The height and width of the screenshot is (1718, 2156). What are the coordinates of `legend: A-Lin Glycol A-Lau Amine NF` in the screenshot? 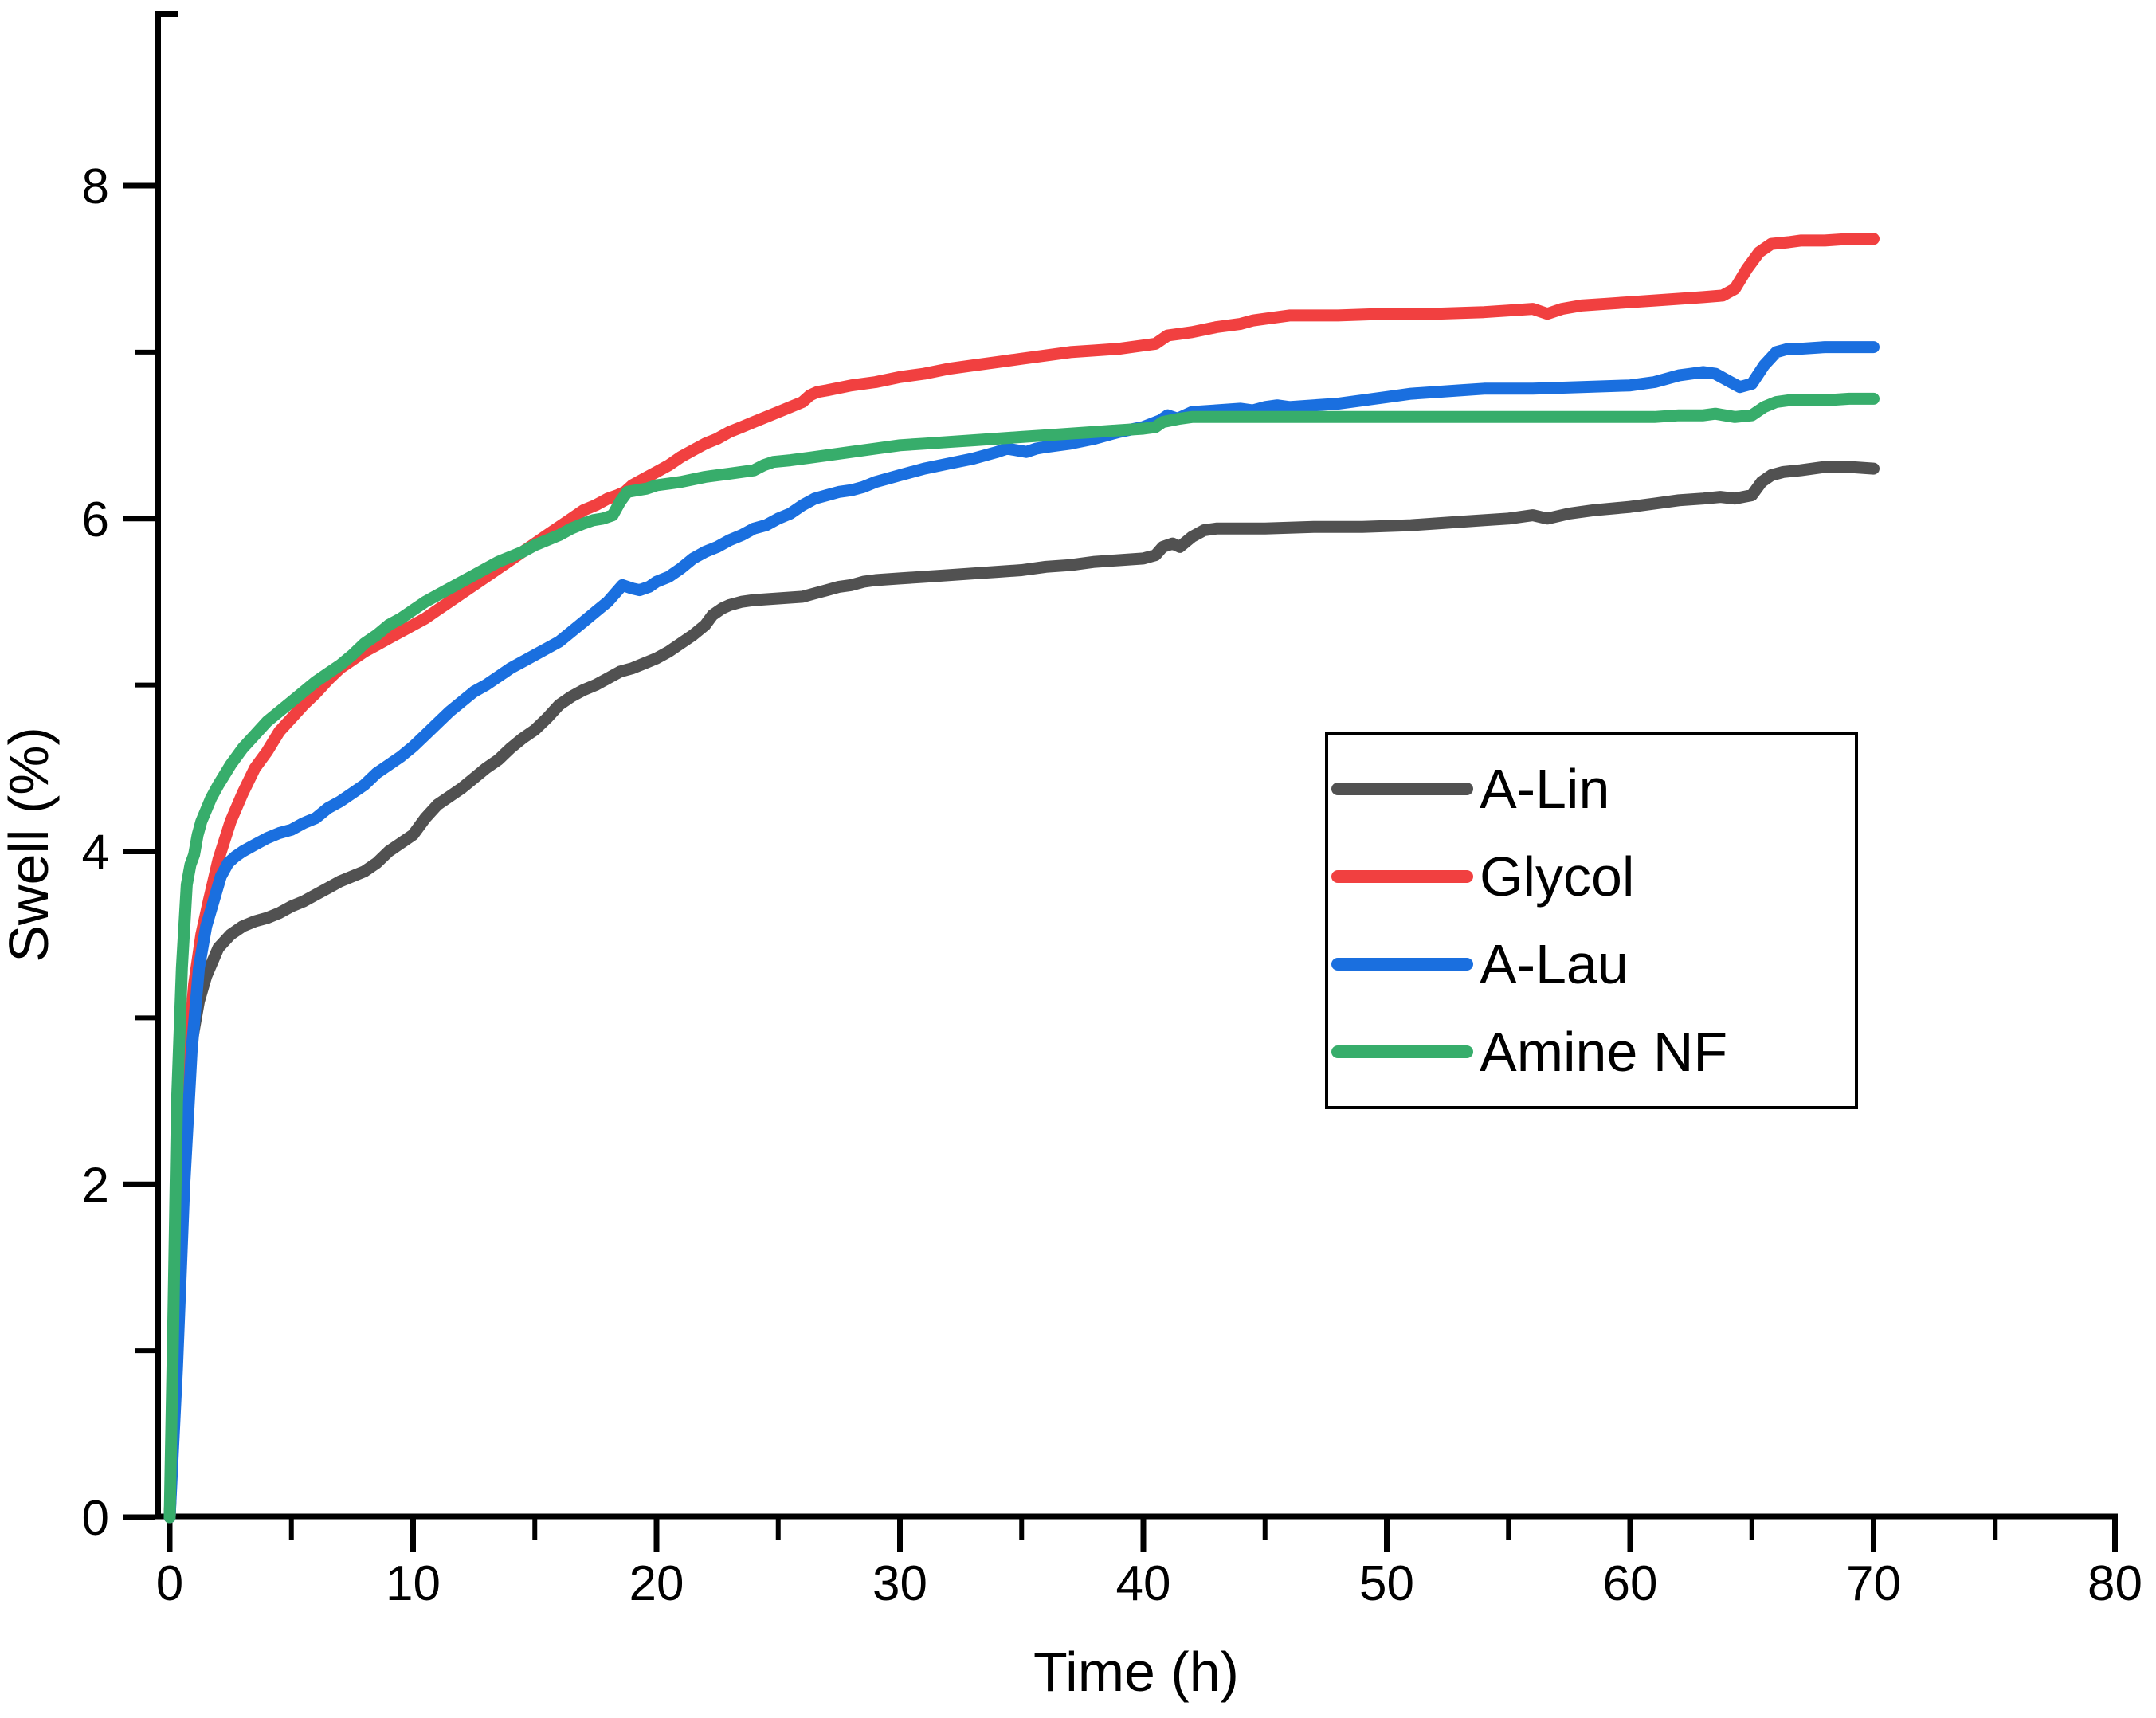 It's located at (1591, 920).